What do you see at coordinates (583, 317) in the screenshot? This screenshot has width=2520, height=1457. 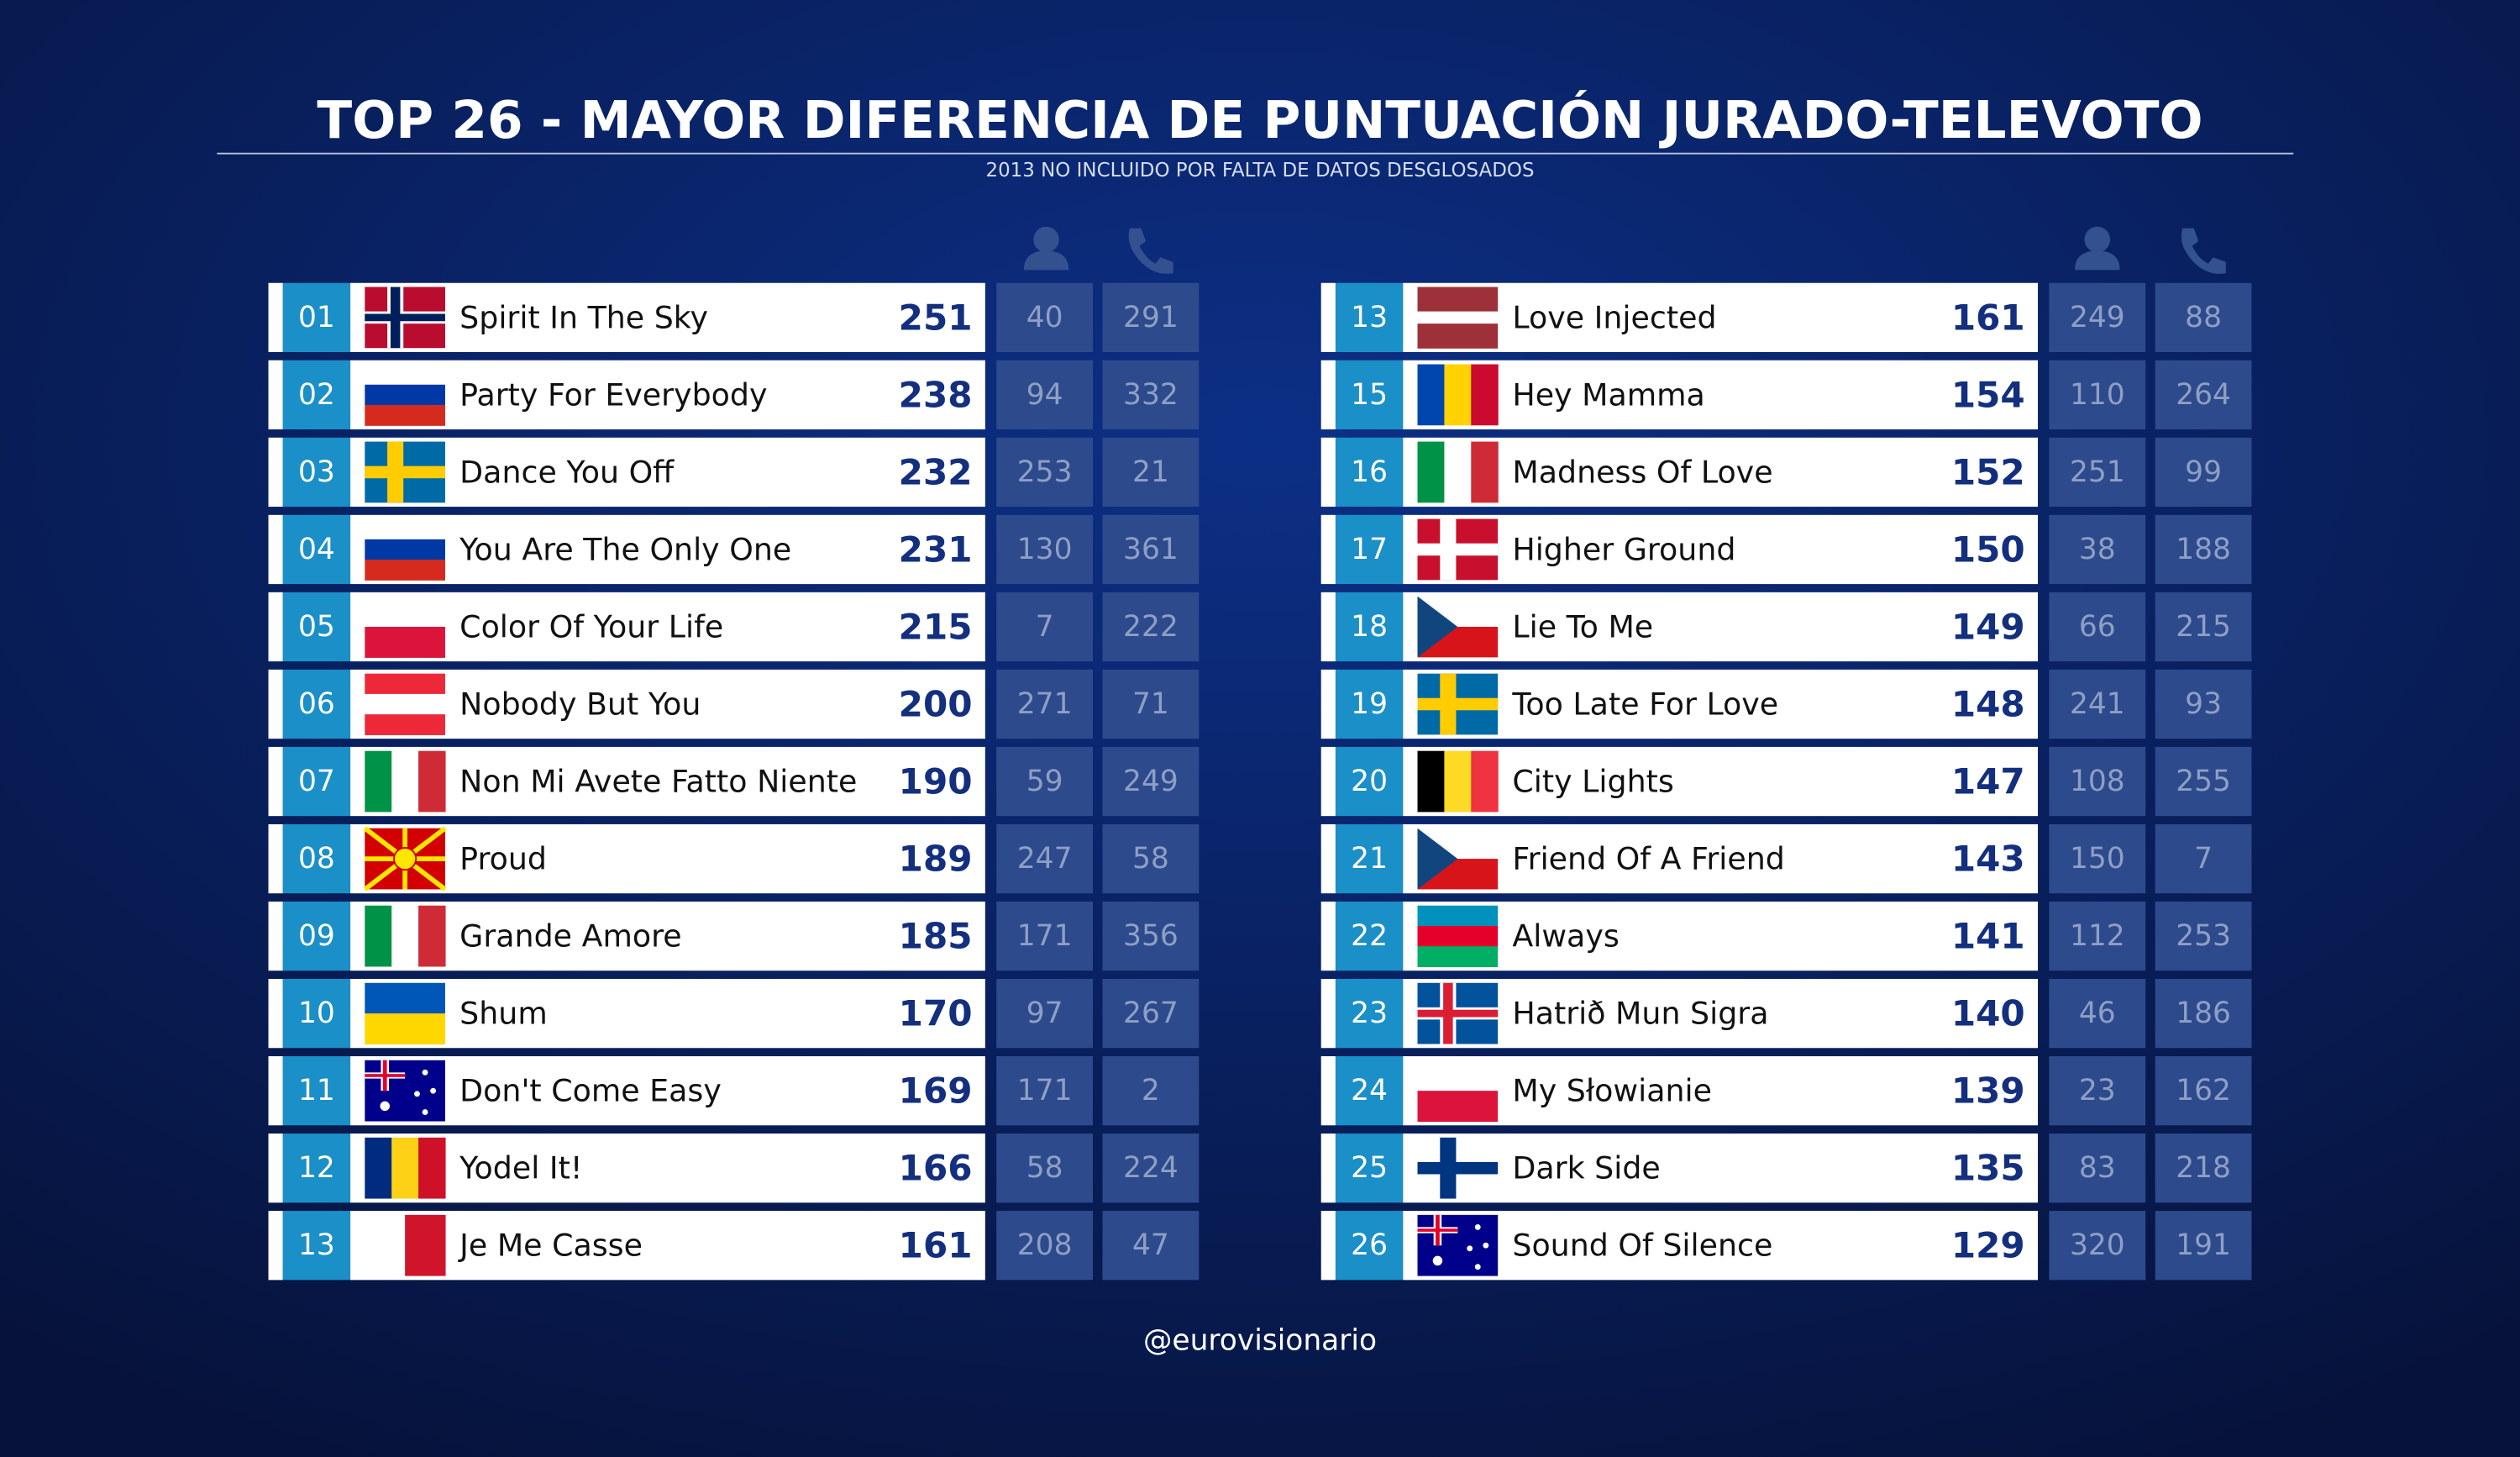 I see `song-title: Spirit In The Sky` at bounding box center [583, 317].